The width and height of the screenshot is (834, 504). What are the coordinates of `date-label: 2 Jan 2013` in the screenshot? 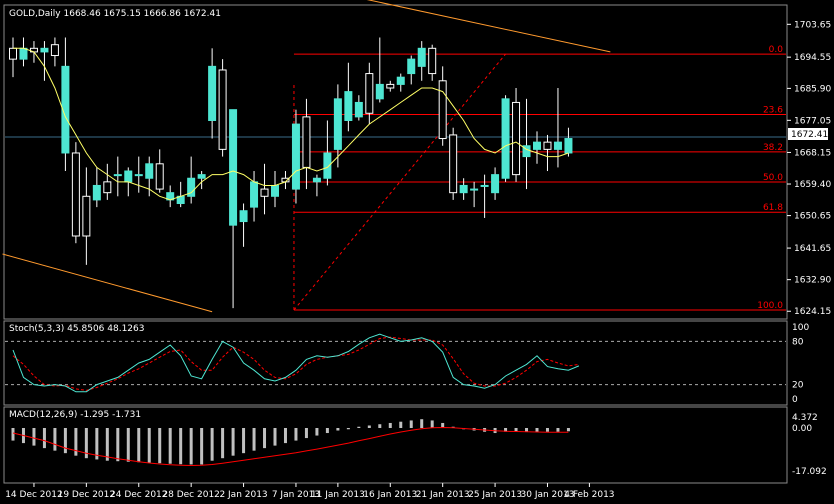 It's located at (243, 495).